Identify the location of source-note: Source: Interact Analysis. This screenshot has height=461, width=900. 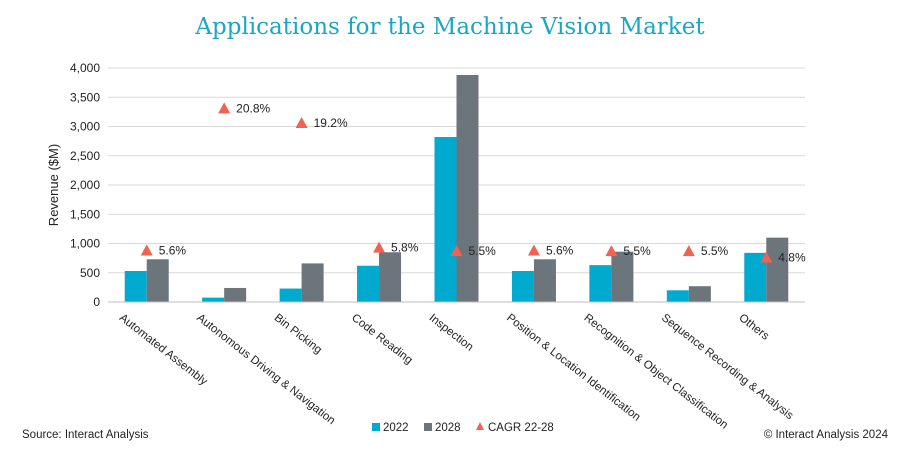
(85, 435).